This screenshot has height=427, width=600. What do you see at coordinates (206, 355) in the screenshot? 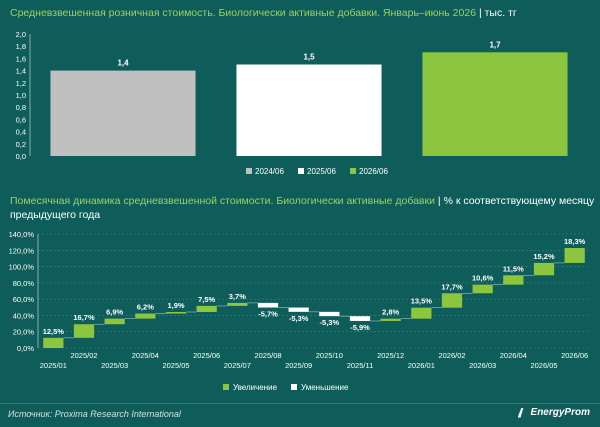
I see `x-tick-label: 2025/06` at bounding box center [206, 355].